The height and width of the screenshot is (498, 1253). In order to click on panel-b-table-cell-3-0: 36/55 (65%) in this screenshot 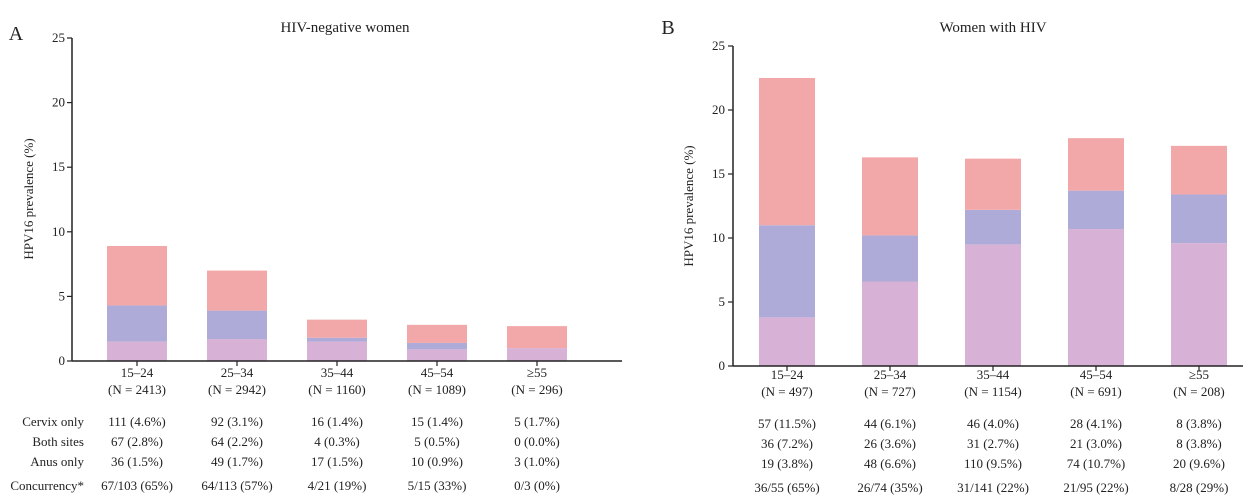, I will do `click(786, 487)`.